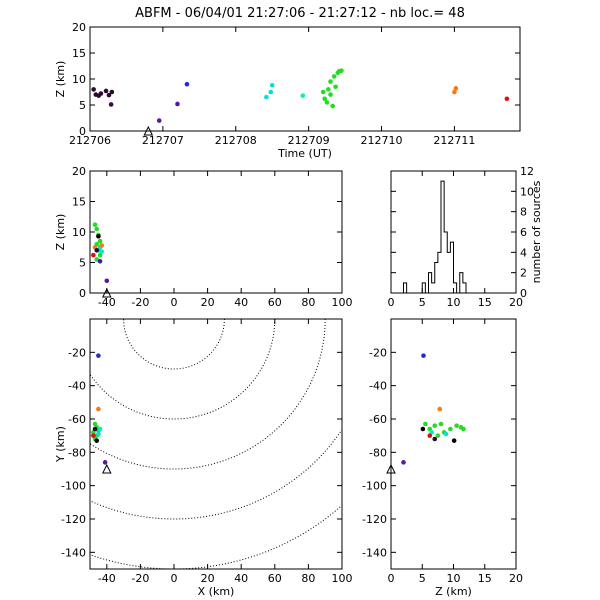 The image size is (600, 600). What do you see at coordinates (77, 352) in the screenshot?
I see `y-tick-label: -20` at bounding box center [77, 352].